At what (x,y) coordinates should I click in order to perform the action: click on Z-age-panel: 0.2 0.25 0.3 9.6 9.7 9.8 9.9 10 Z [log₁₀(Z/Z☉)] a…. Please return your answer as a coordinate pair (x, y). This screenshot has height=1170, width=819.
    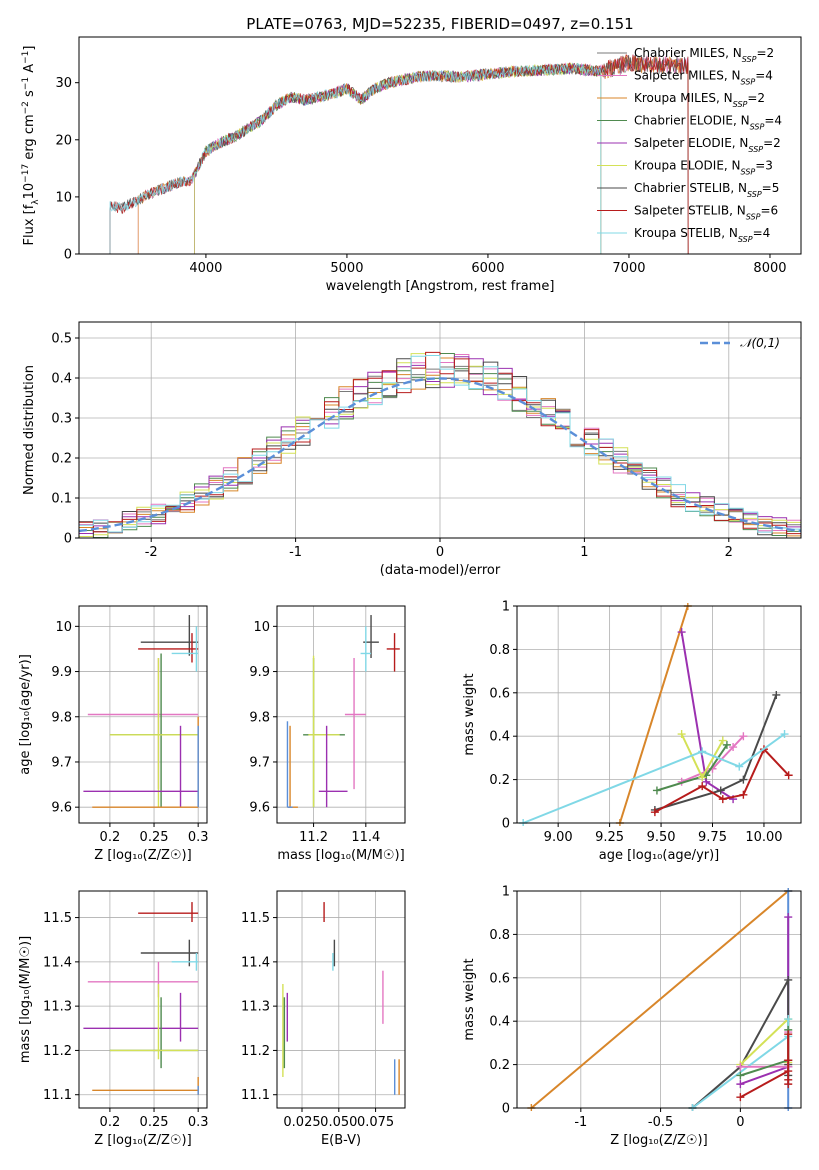
    Looking at the image, I should click on (113, 734).